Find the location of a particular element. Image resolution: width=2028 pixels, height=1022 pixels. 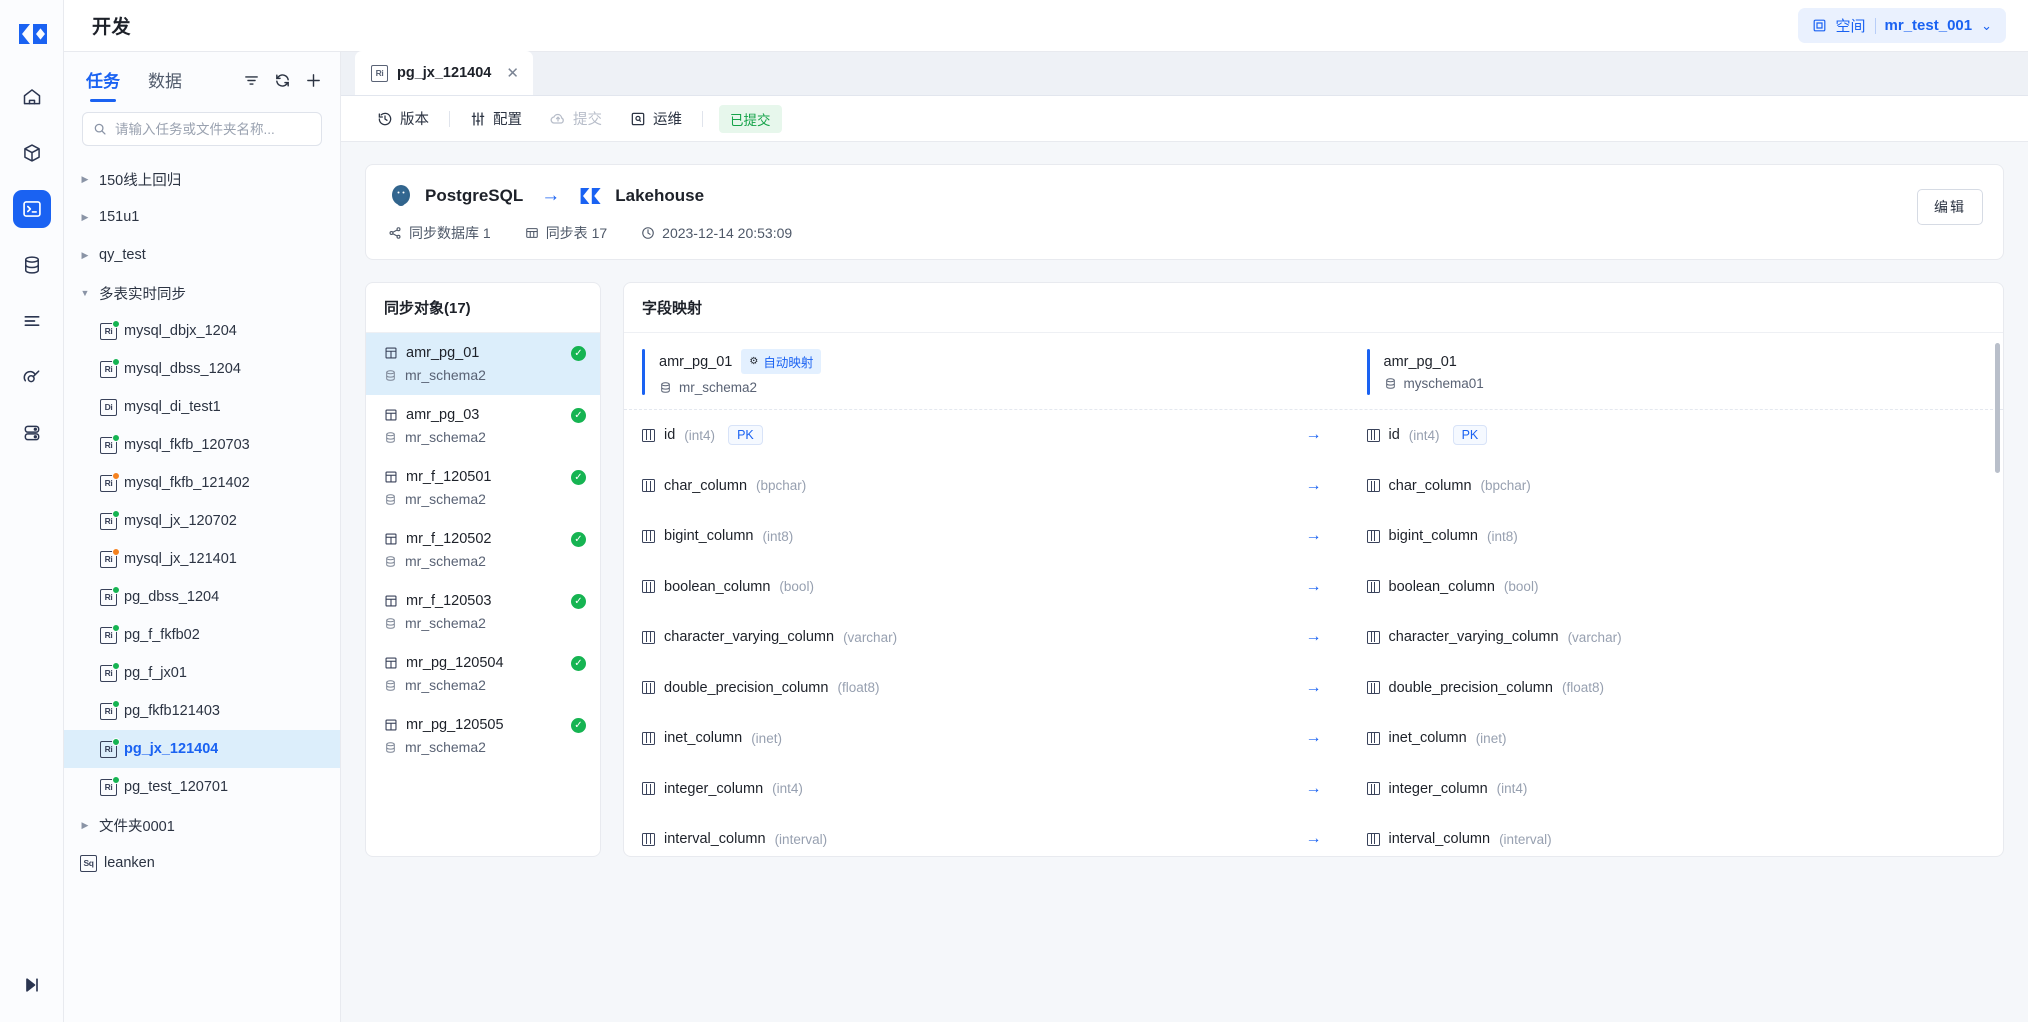

tree-item-mysql_dbss_1204: Ri mysql_dbss_1204 is located at coordinates (202, 369).